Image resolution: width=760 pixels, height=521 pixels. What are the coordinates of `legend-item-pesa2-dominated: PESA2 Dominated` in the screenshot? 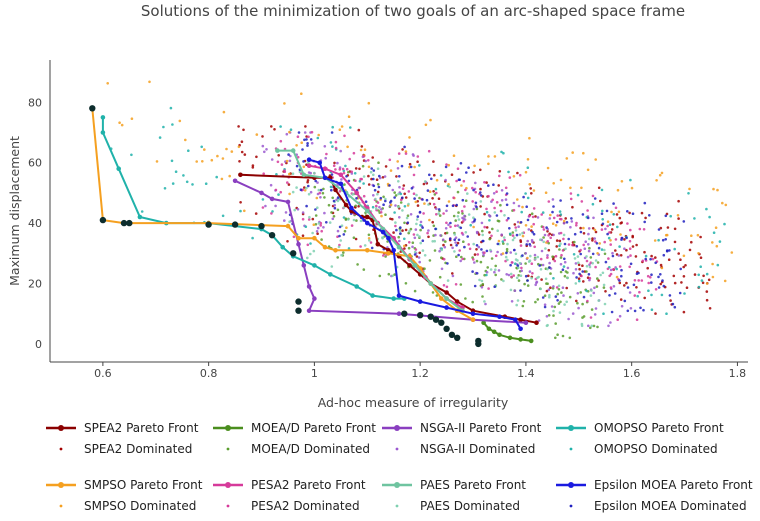 It's located at (293, 506).